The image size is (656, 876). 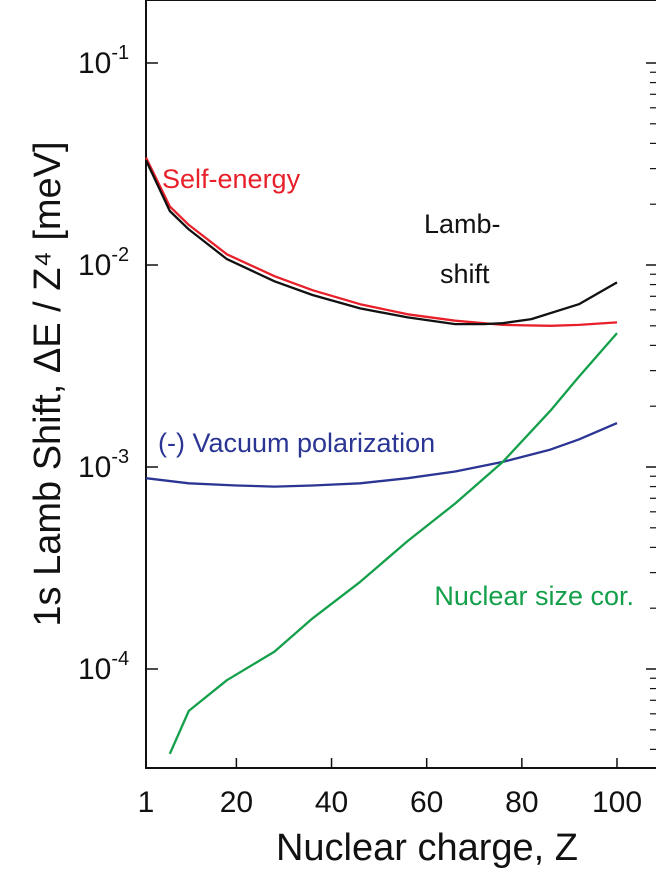 What do you see at coordinates (427, 848) in the screenshot?
I see `x-axis-title: Nuclear charge, Z` at bounding box center [427, 848].